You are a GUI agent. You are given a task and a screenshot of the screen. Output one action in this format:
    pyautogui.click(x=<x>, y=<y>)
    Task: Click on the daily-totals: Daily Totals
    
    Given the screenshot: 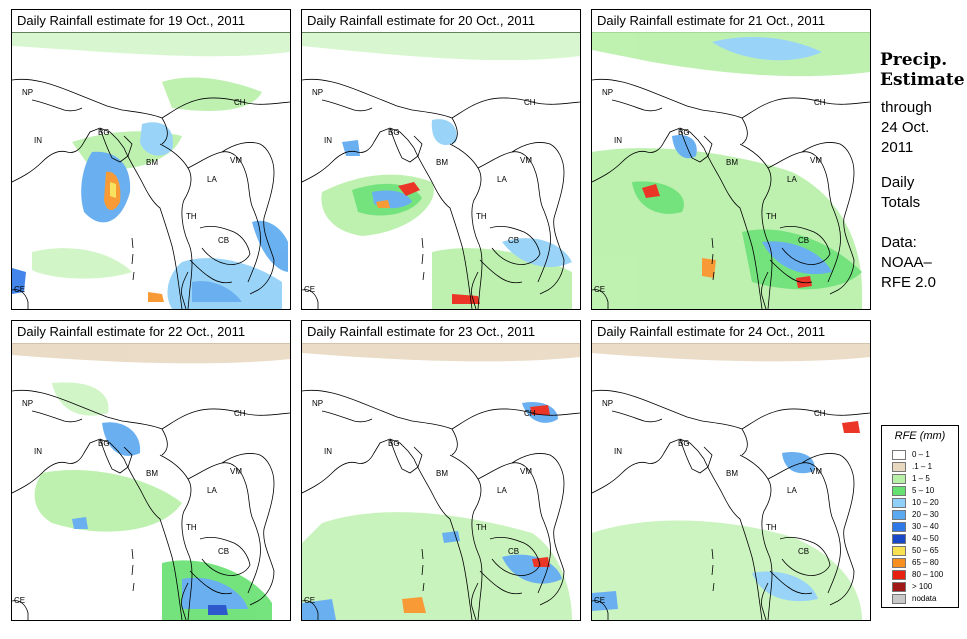 What is the action you would take?
    pyautogui.click(x=900, y=193)
    